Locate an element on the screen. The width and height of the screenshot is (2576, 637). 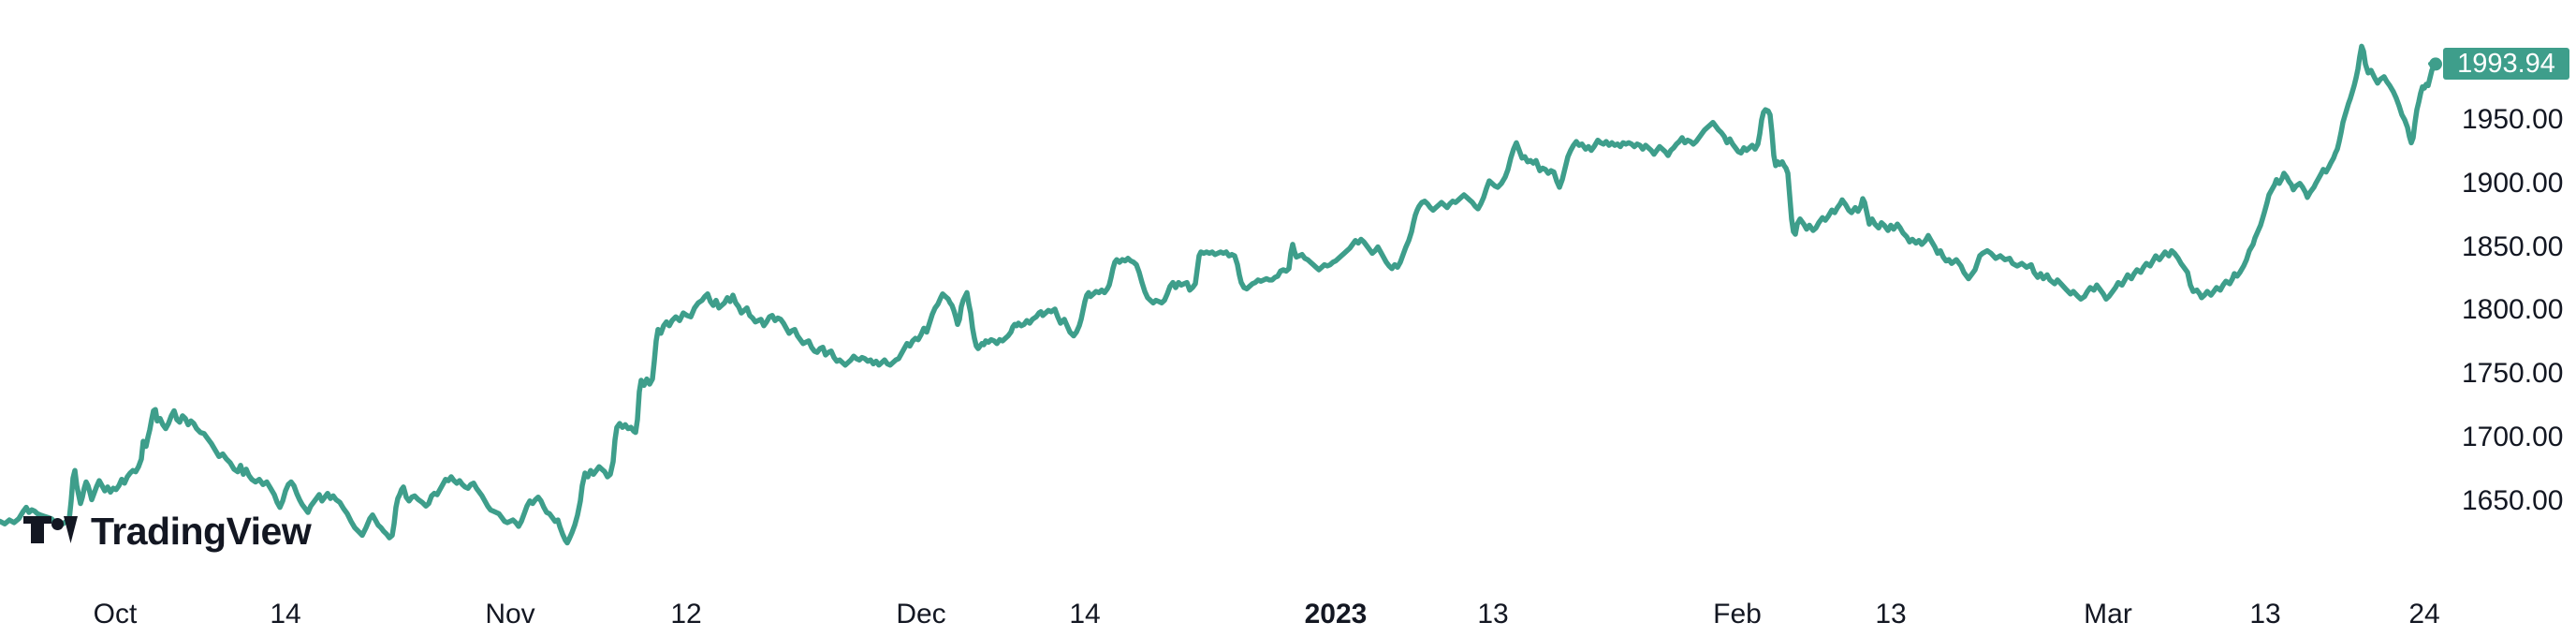
last-price-badge: 1993.94 is located at coordinates (2506, 64).